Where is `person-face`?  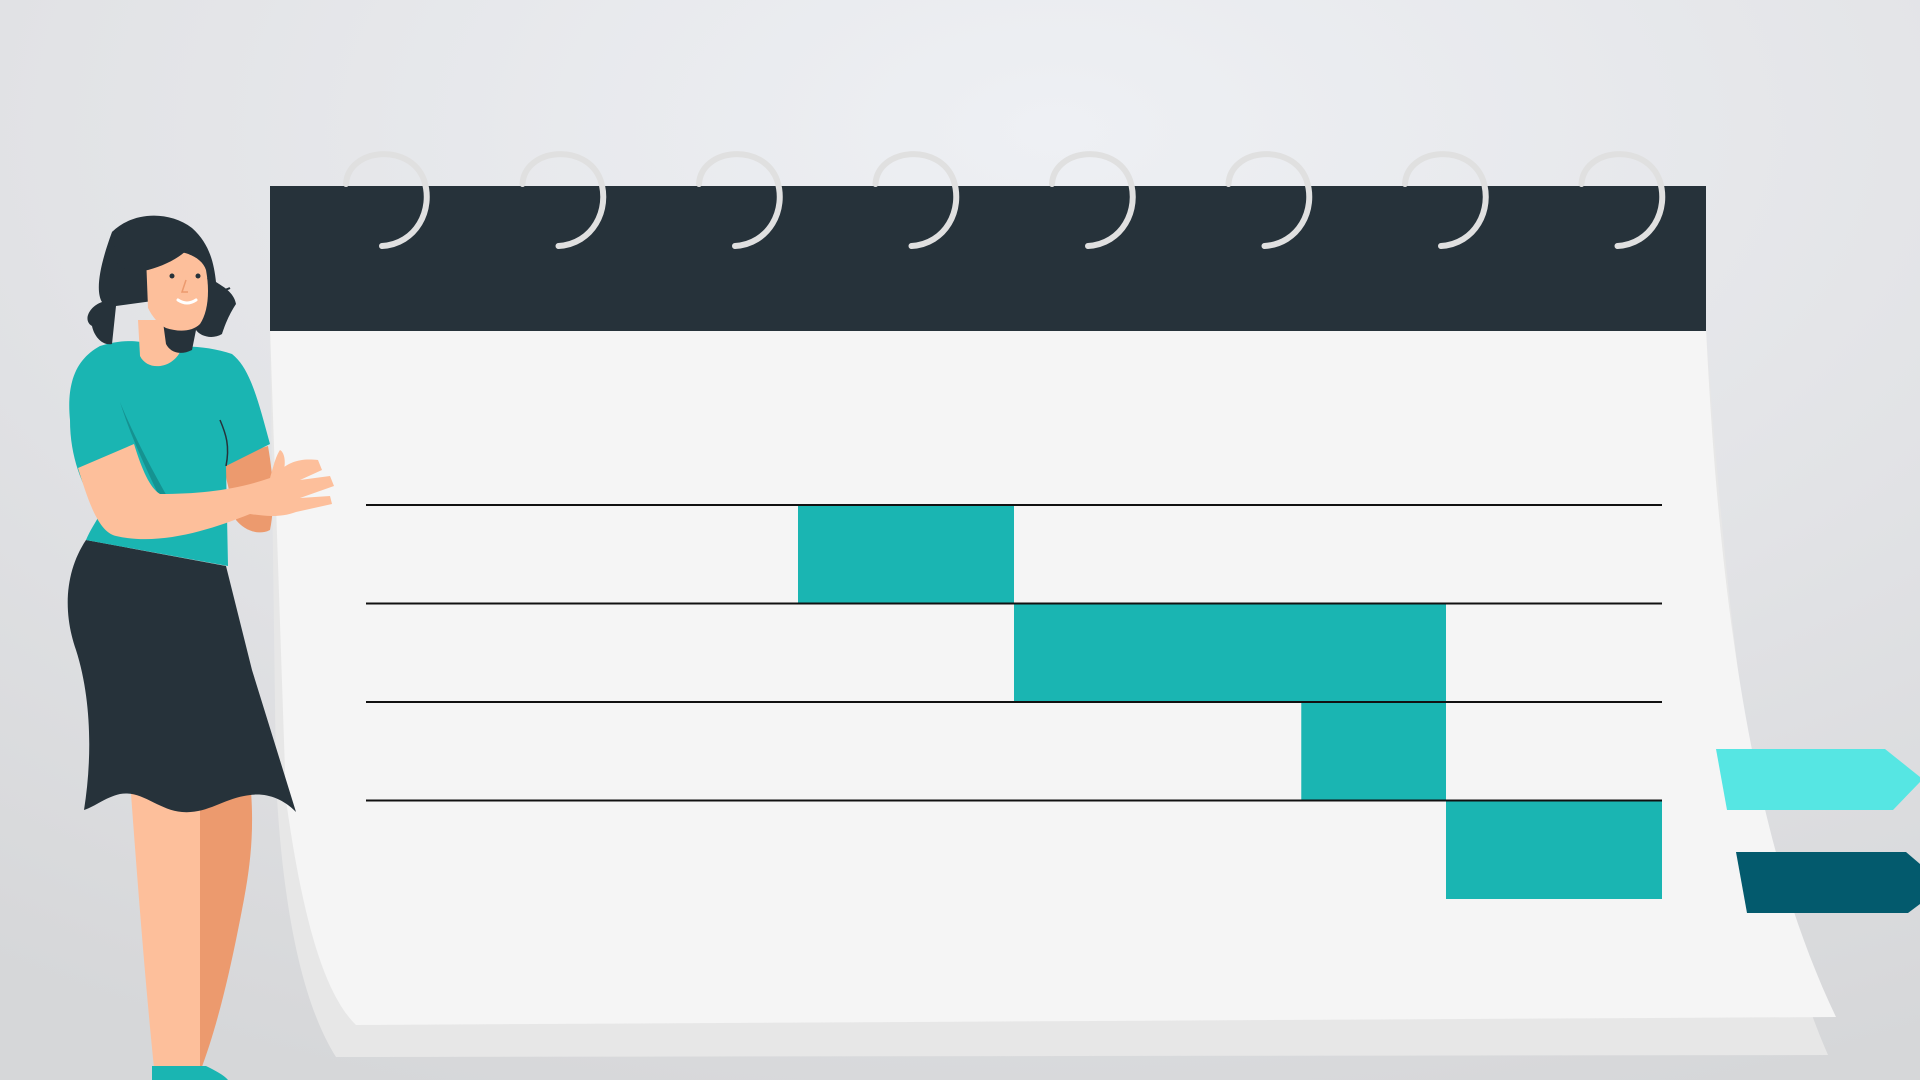
person-face is located at coordinates (177, 291).